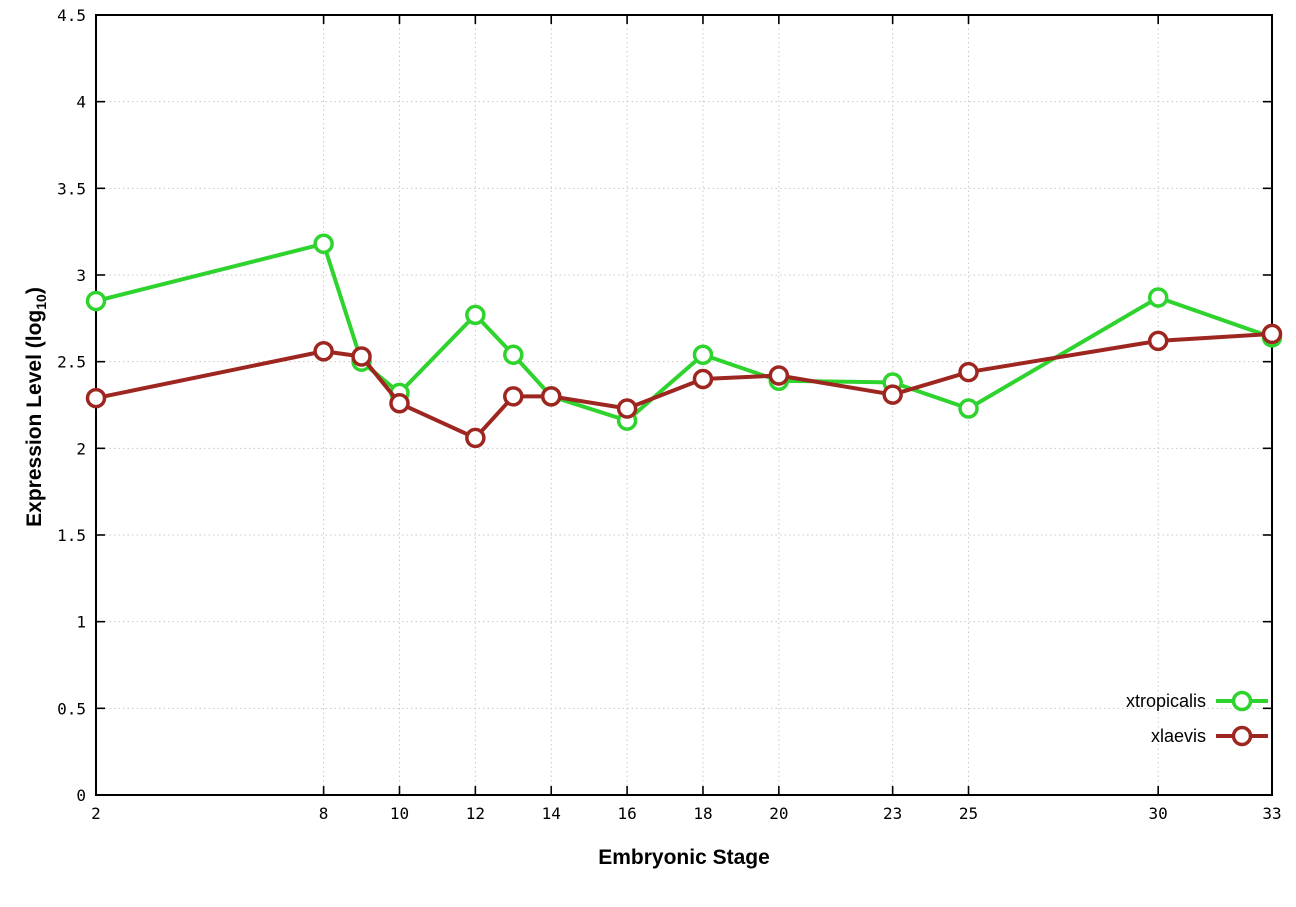 The height and width of the screenshot is (907, 1296). Describe the element at coordinates (81, 102) in the screenshot. I see `y-tick-label: 4` at that location.